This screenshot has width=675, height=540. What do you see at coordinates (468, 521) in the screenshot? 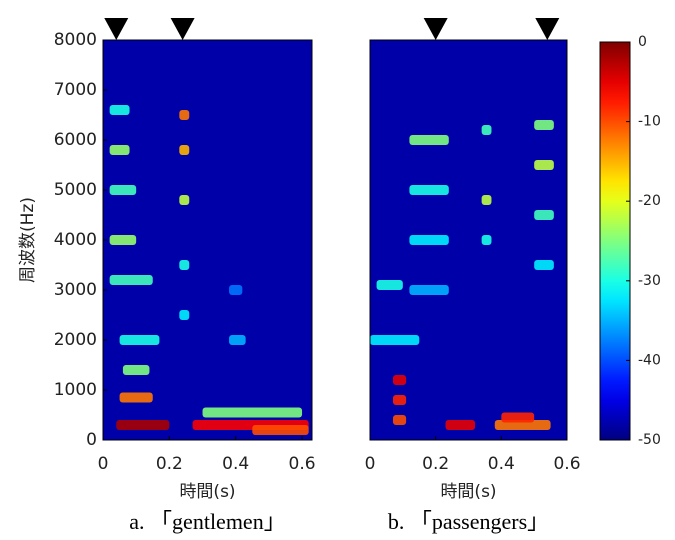
I see `caption: b. 「passengers」` at bounding box center [468, 521].